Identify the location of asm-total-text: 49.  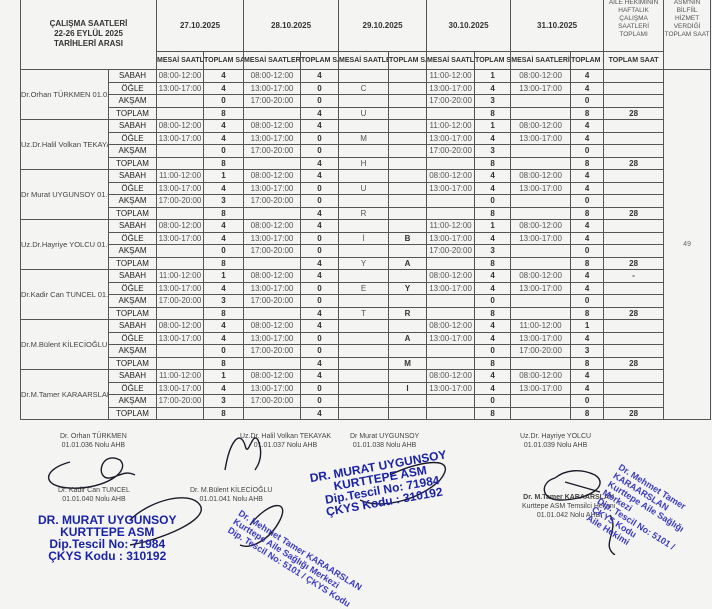
(687, 244).